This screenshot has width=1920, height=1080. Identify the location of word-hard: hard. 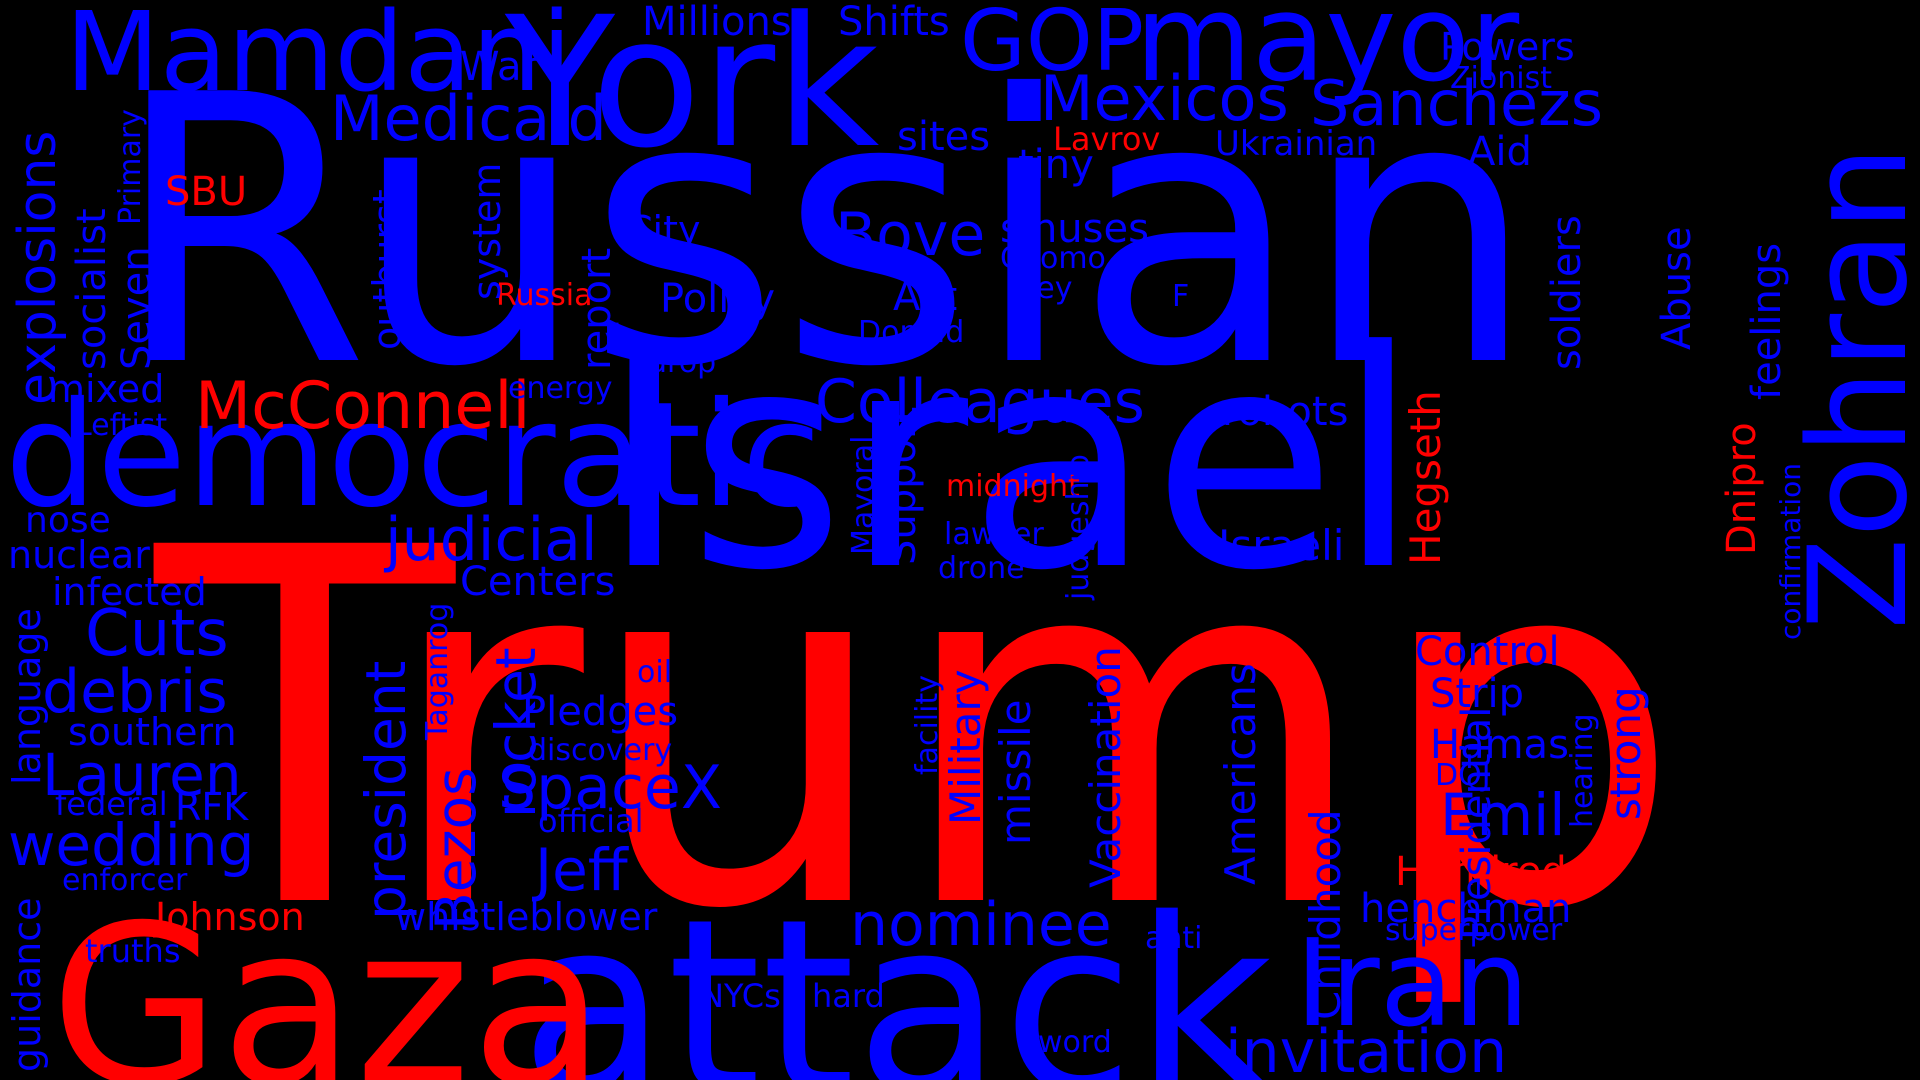
(848, 996).